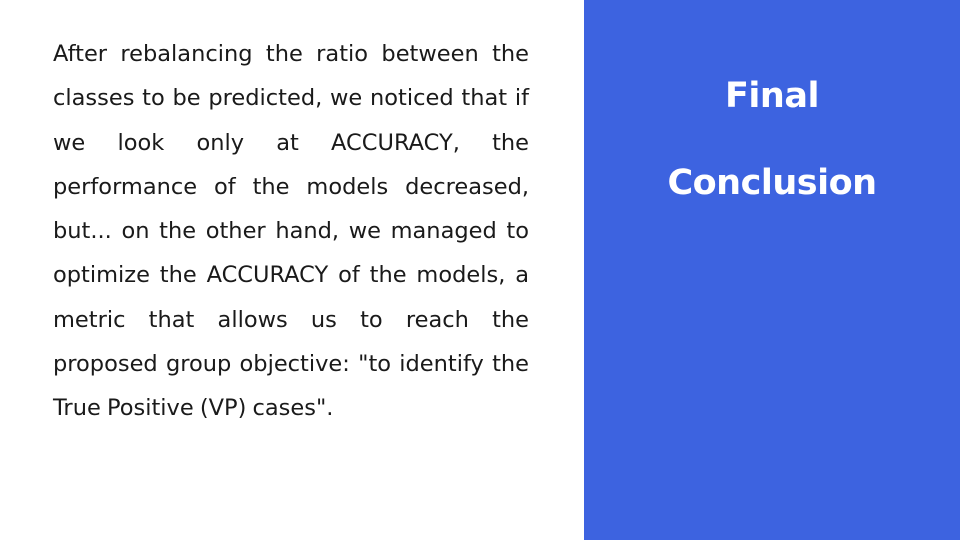 The width and height of the screenshot is (960, 540). Describe the element at coordinates (772, 96) in the screenshot. I see `slide-title-line-1: Final` at that location.